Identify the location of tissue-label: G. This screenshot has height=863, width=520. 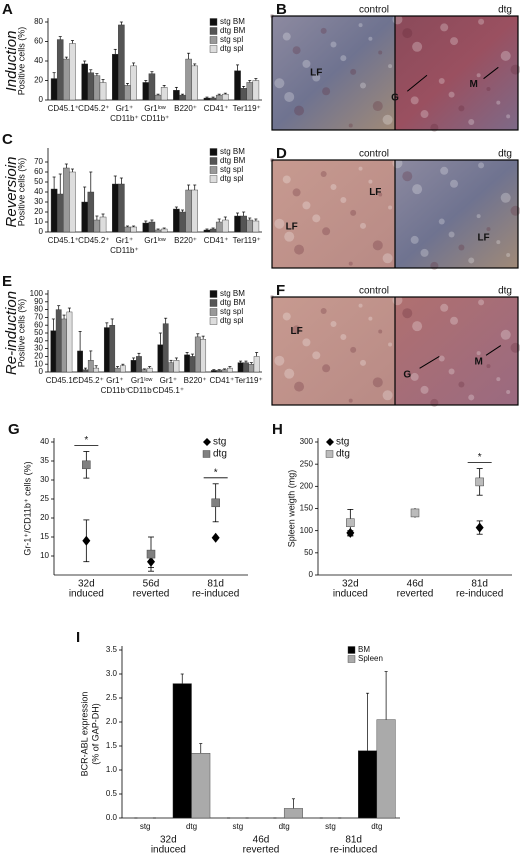
(395, 98).